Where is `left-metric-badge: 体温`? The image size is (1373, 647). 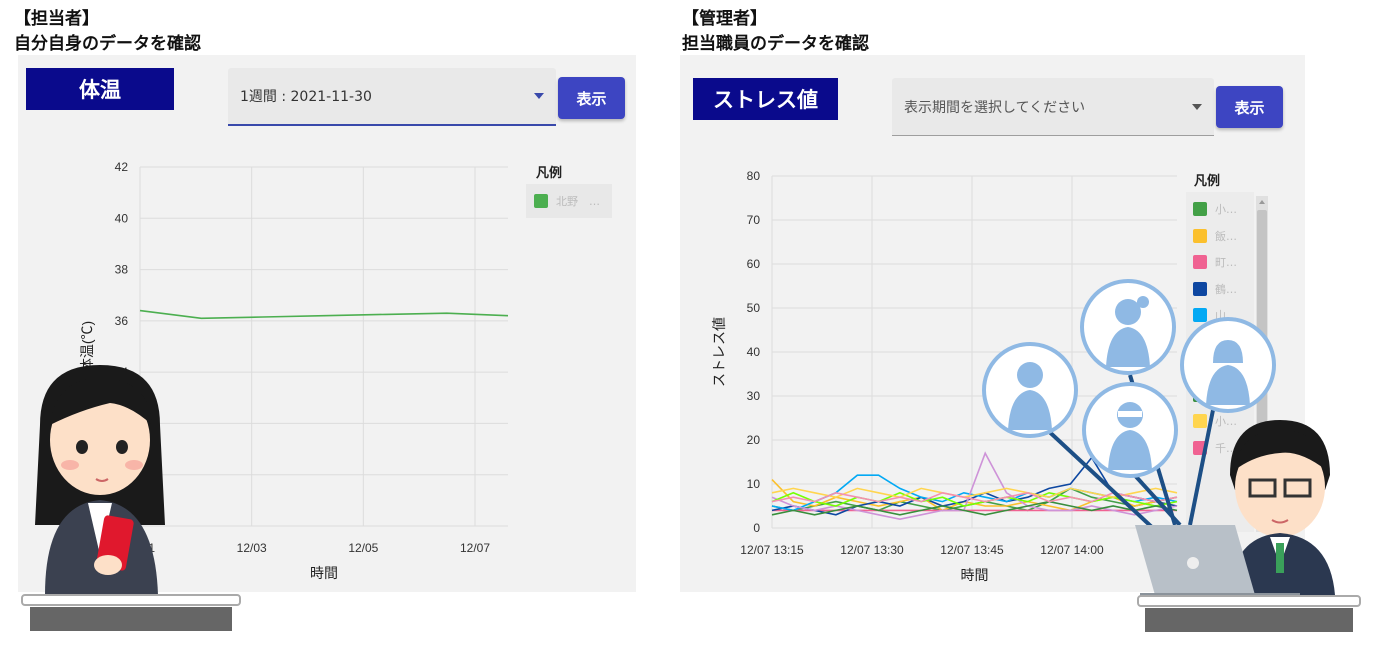
left-metric-badge: 体温 is located at coordinates (100, 89).